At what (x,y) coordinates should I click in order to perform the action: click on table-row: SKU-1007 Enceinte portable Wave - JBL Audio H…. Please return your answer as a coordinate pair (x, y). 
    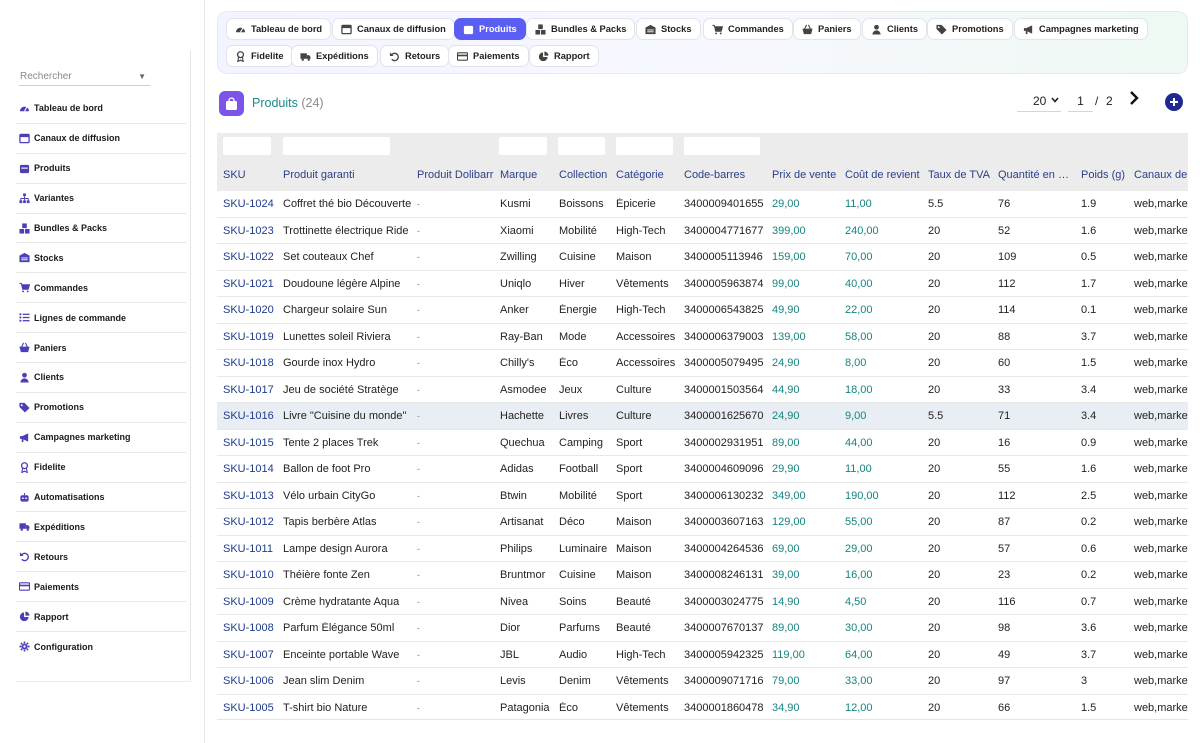
    Looking at the image, I should click on (702, 655).